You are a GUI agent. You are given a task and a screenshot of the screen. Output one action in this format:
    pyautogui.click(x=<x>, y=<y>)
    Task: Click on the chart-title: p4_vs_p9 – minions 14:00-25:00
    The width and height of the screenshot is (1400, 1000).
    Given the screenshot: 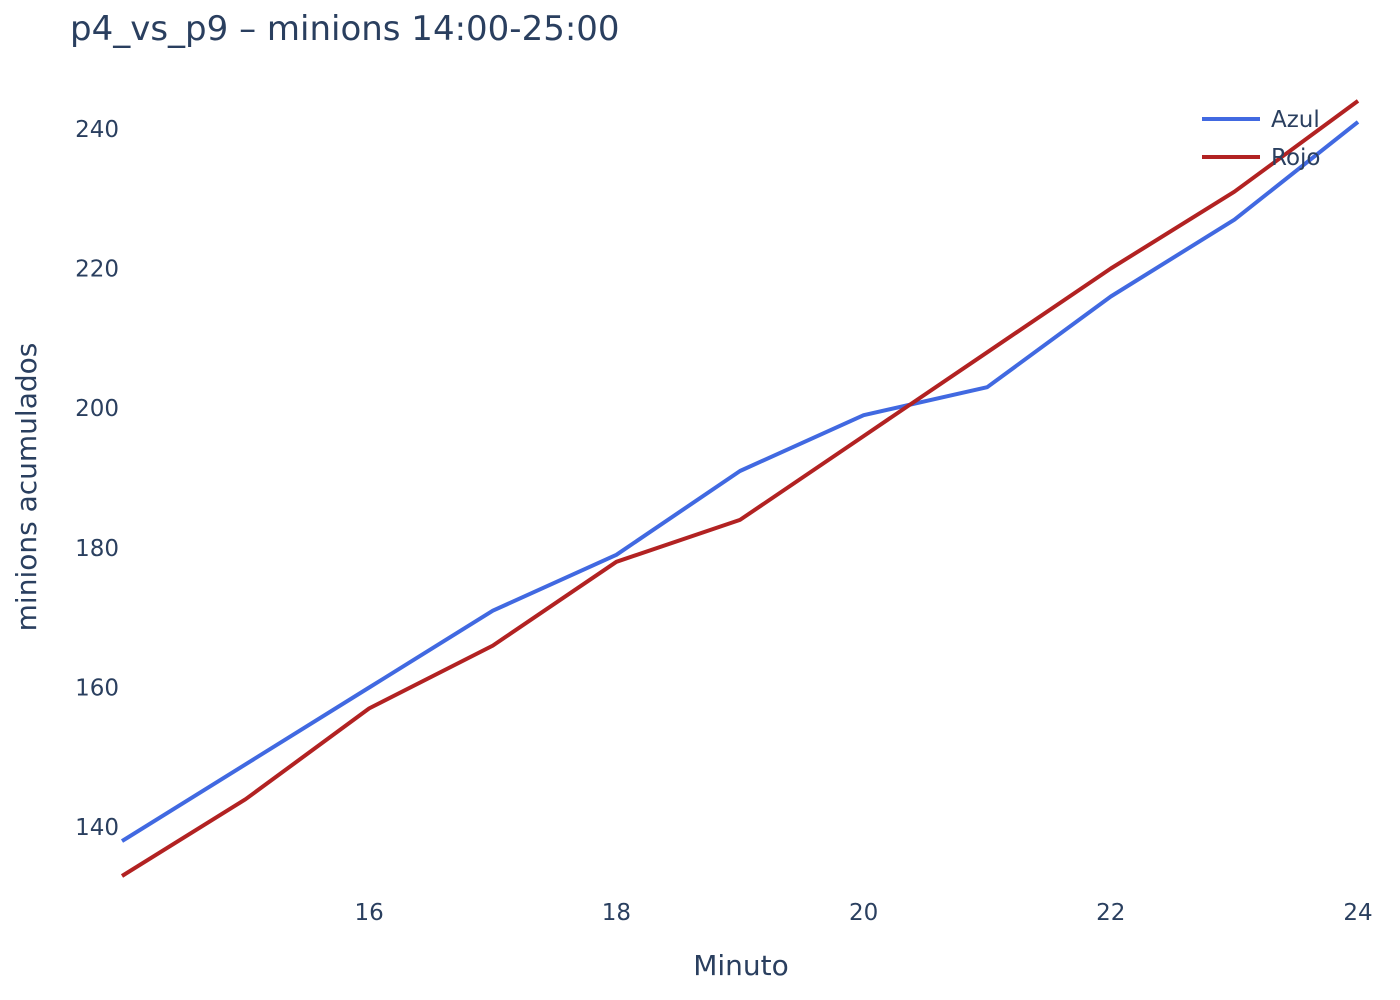 What is the action you would take?
    pyautogui.click(x=345, y=29)
    